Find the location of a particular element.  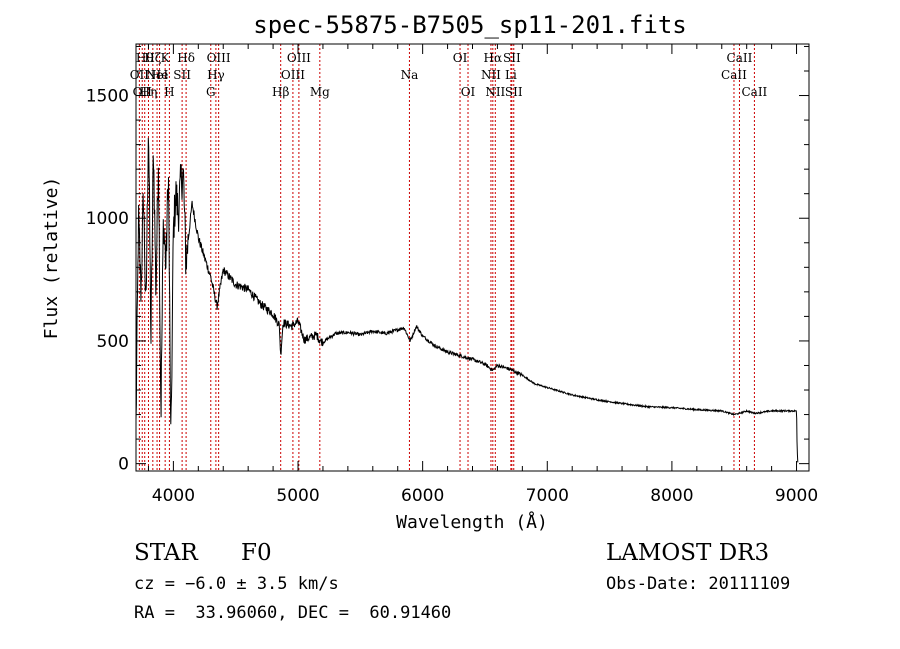

line-marker-label-21: NII is located at coordinates (491, 75).